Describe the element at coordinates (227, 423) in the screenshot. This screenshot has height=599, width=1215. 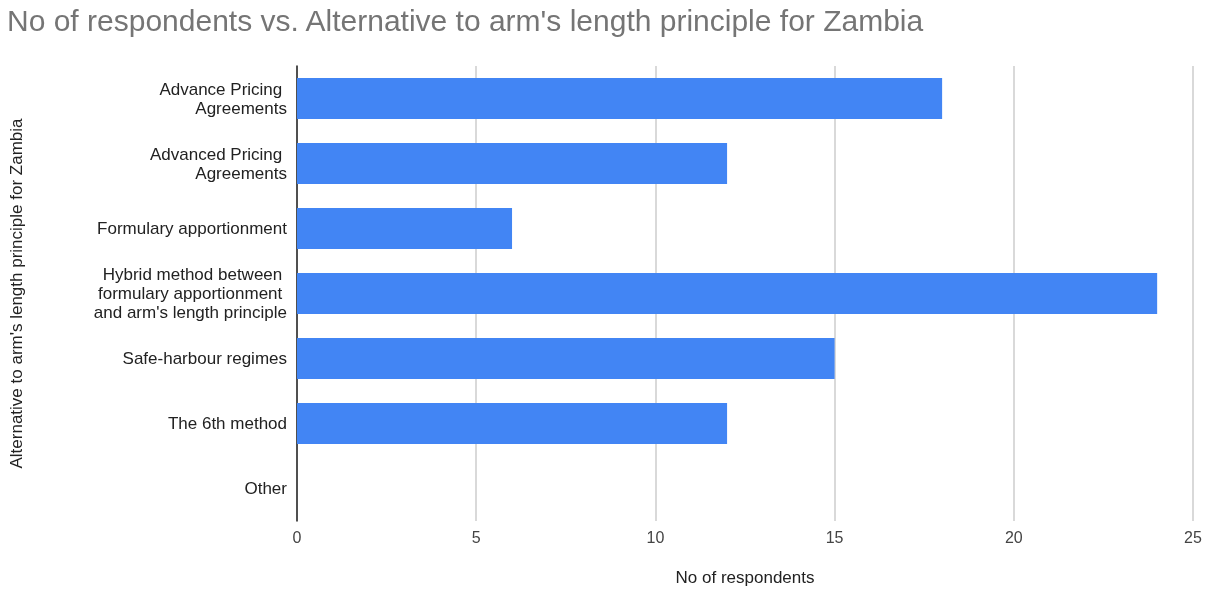
I see `y-tick-label: The 6th method` at that location.